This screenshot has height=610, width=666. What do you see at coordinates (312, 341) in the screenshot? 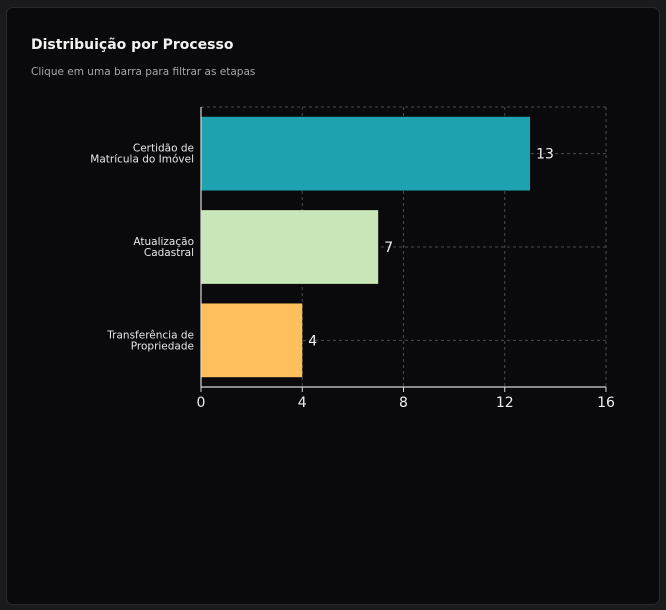
I see `bar-value-label: 4` at bounding box center [312, 341].